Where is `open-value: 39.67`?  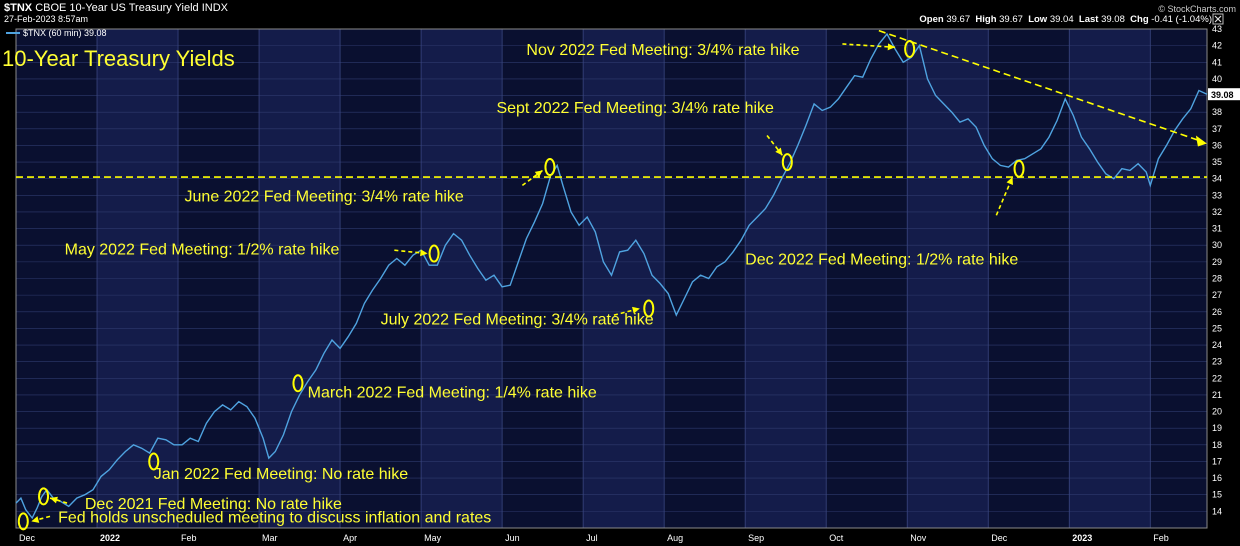 open-value: 39.67 is located at coordinates (958, 19).